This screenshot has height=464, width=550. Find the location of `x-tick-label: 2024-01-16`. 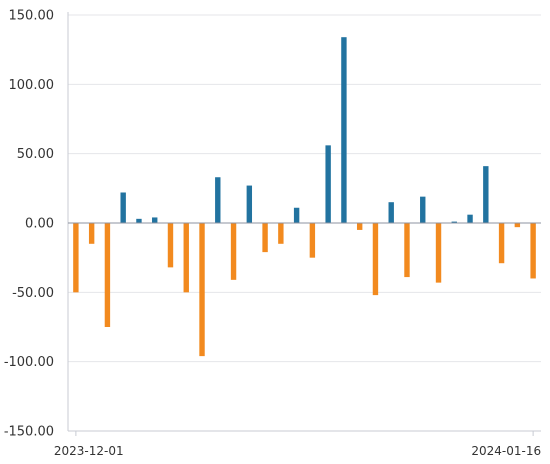

x-tick-label: 2024-01-16 is located at coordinates (506, 451).